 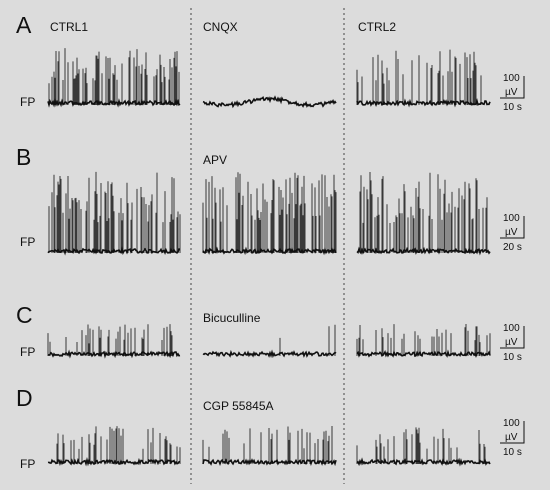 I want to click on scale-bar-d: 100 µV 10 s, so click(x=512, y=438).